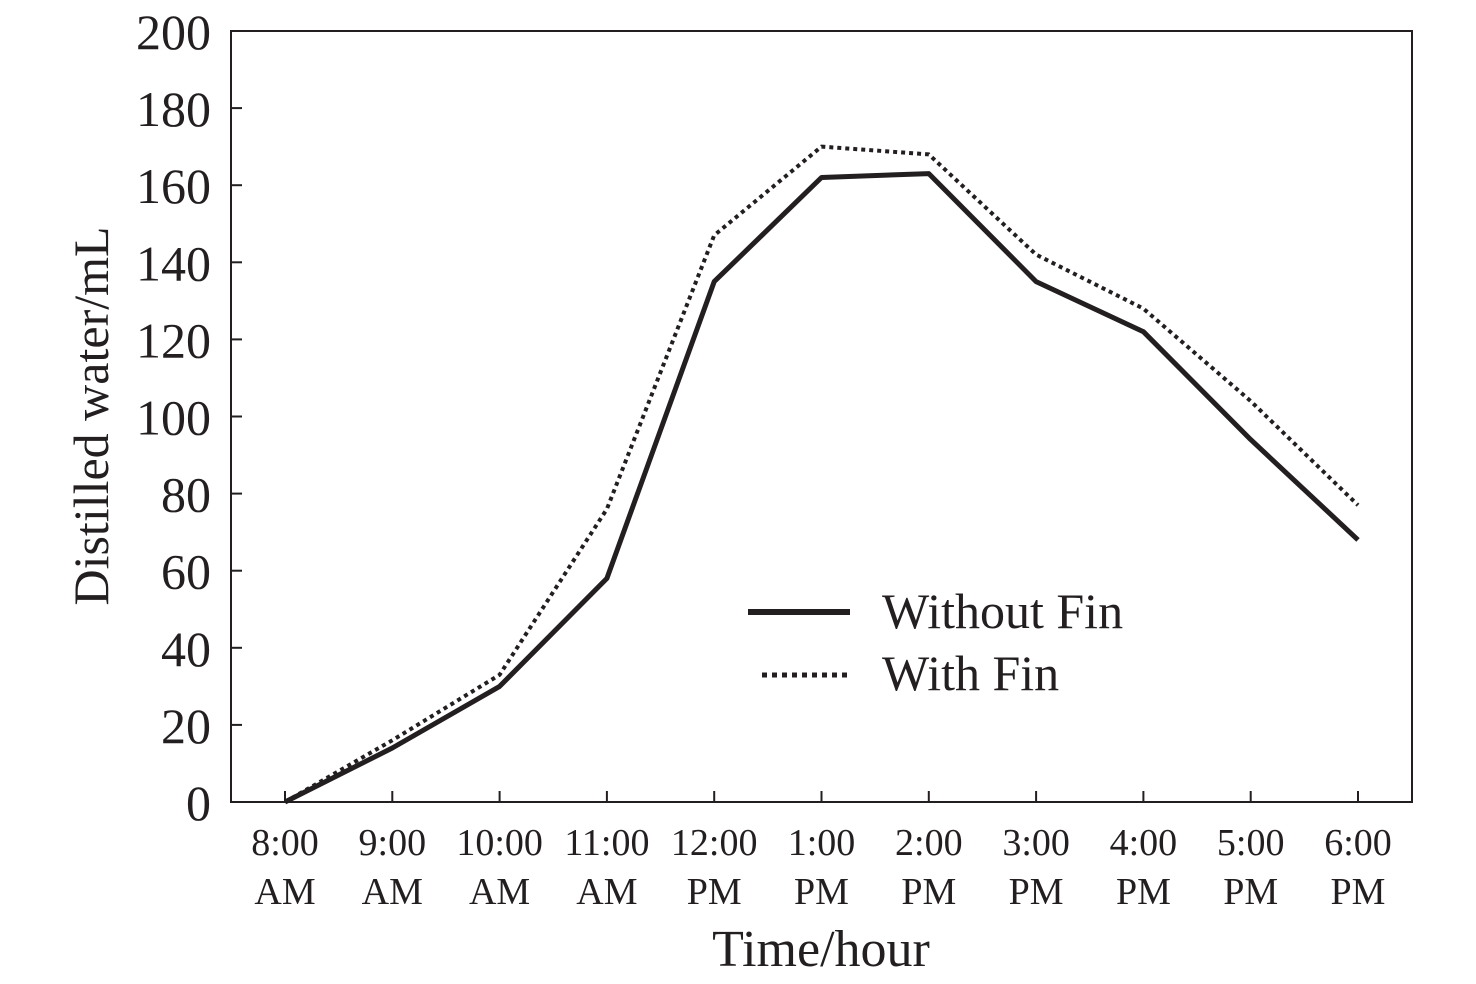 This screenshot has width=1476, height=984. Describe the element at coordinates (970, 673) in the screenshot. I see `legend-label-with-fin: With Fin` at that location.